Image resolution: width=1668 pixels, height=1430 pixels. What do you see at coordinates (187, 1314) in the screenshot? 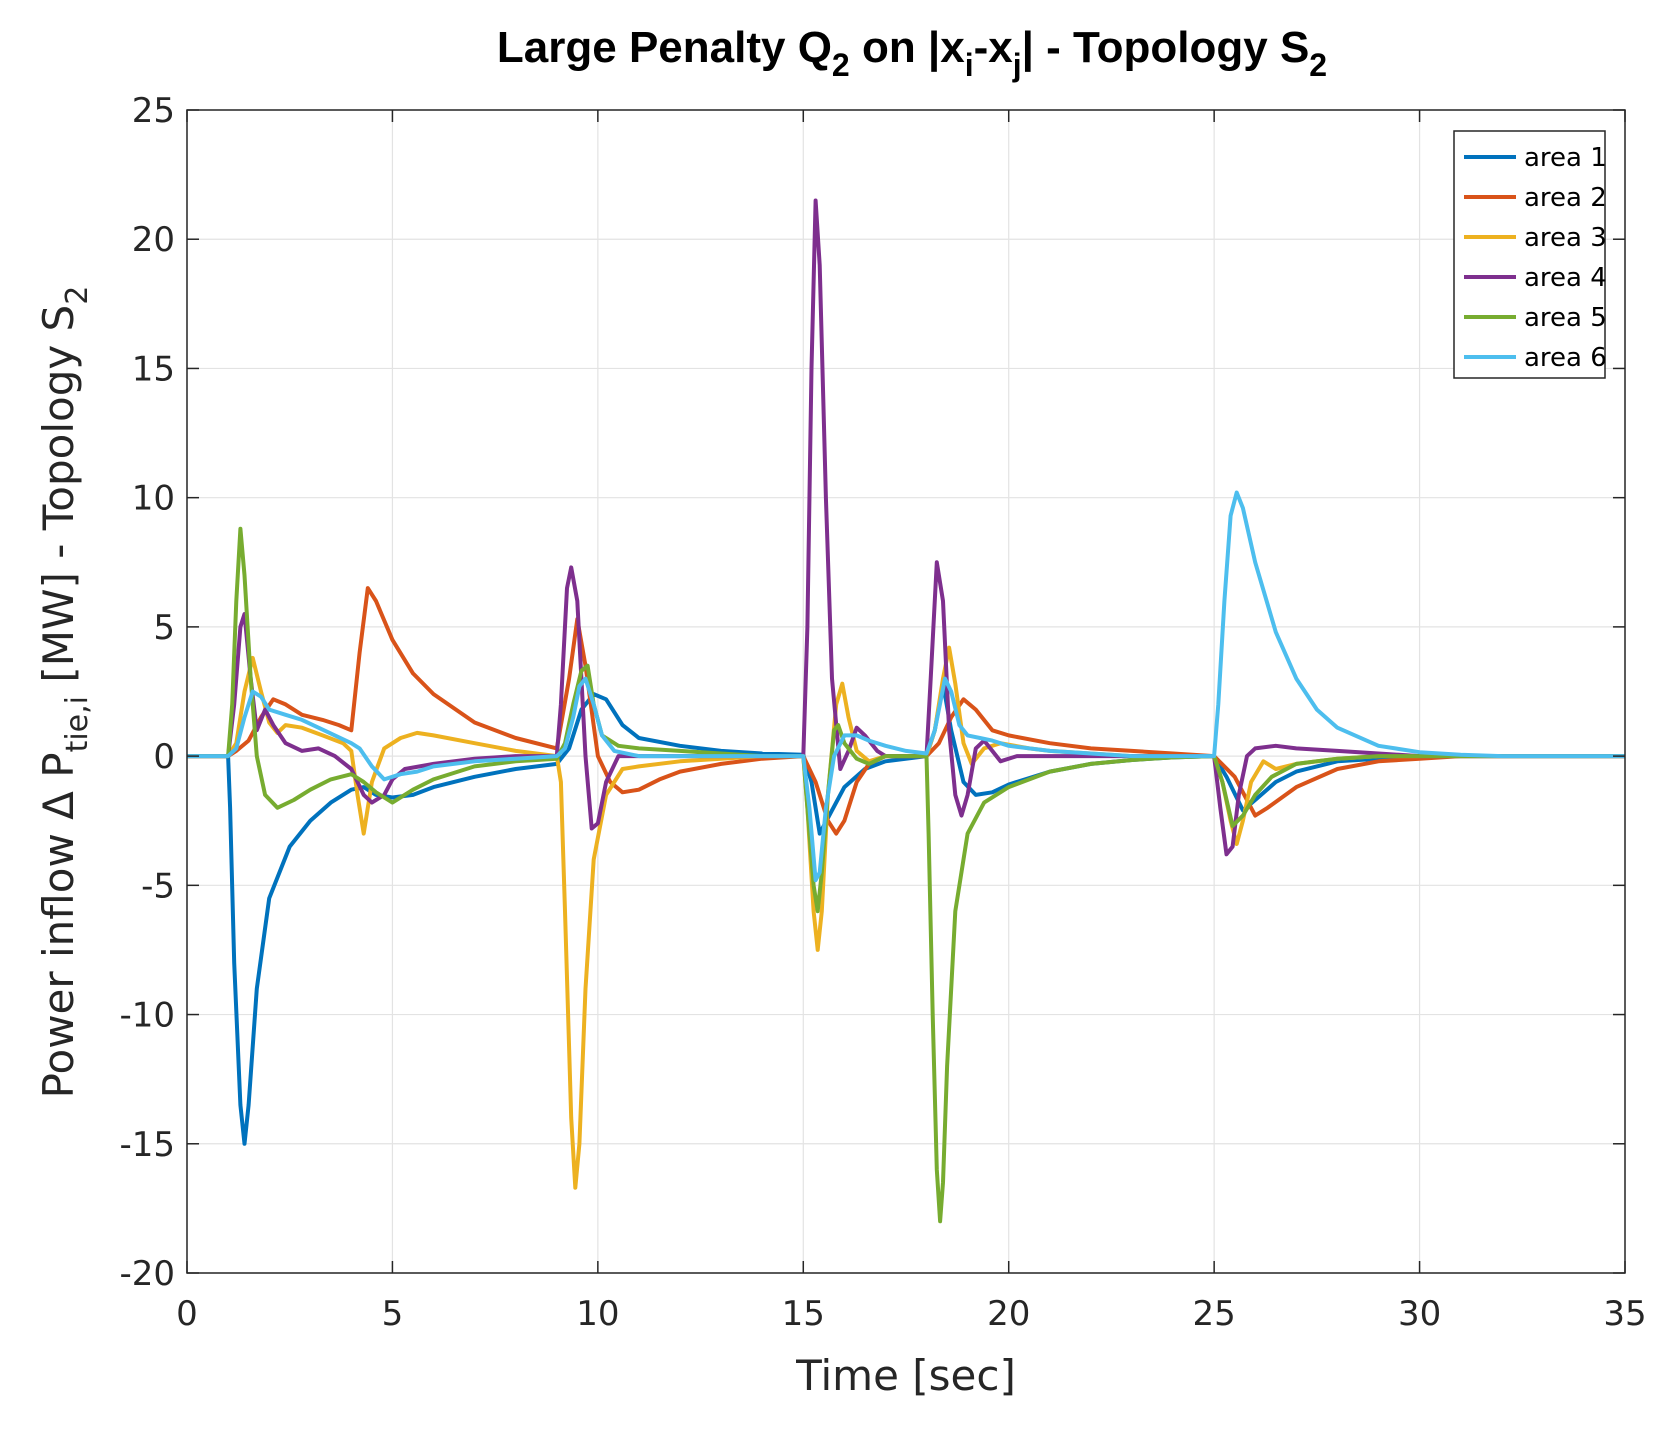
I see `x-tick-label: 0` at bounding box center [187, 1314].